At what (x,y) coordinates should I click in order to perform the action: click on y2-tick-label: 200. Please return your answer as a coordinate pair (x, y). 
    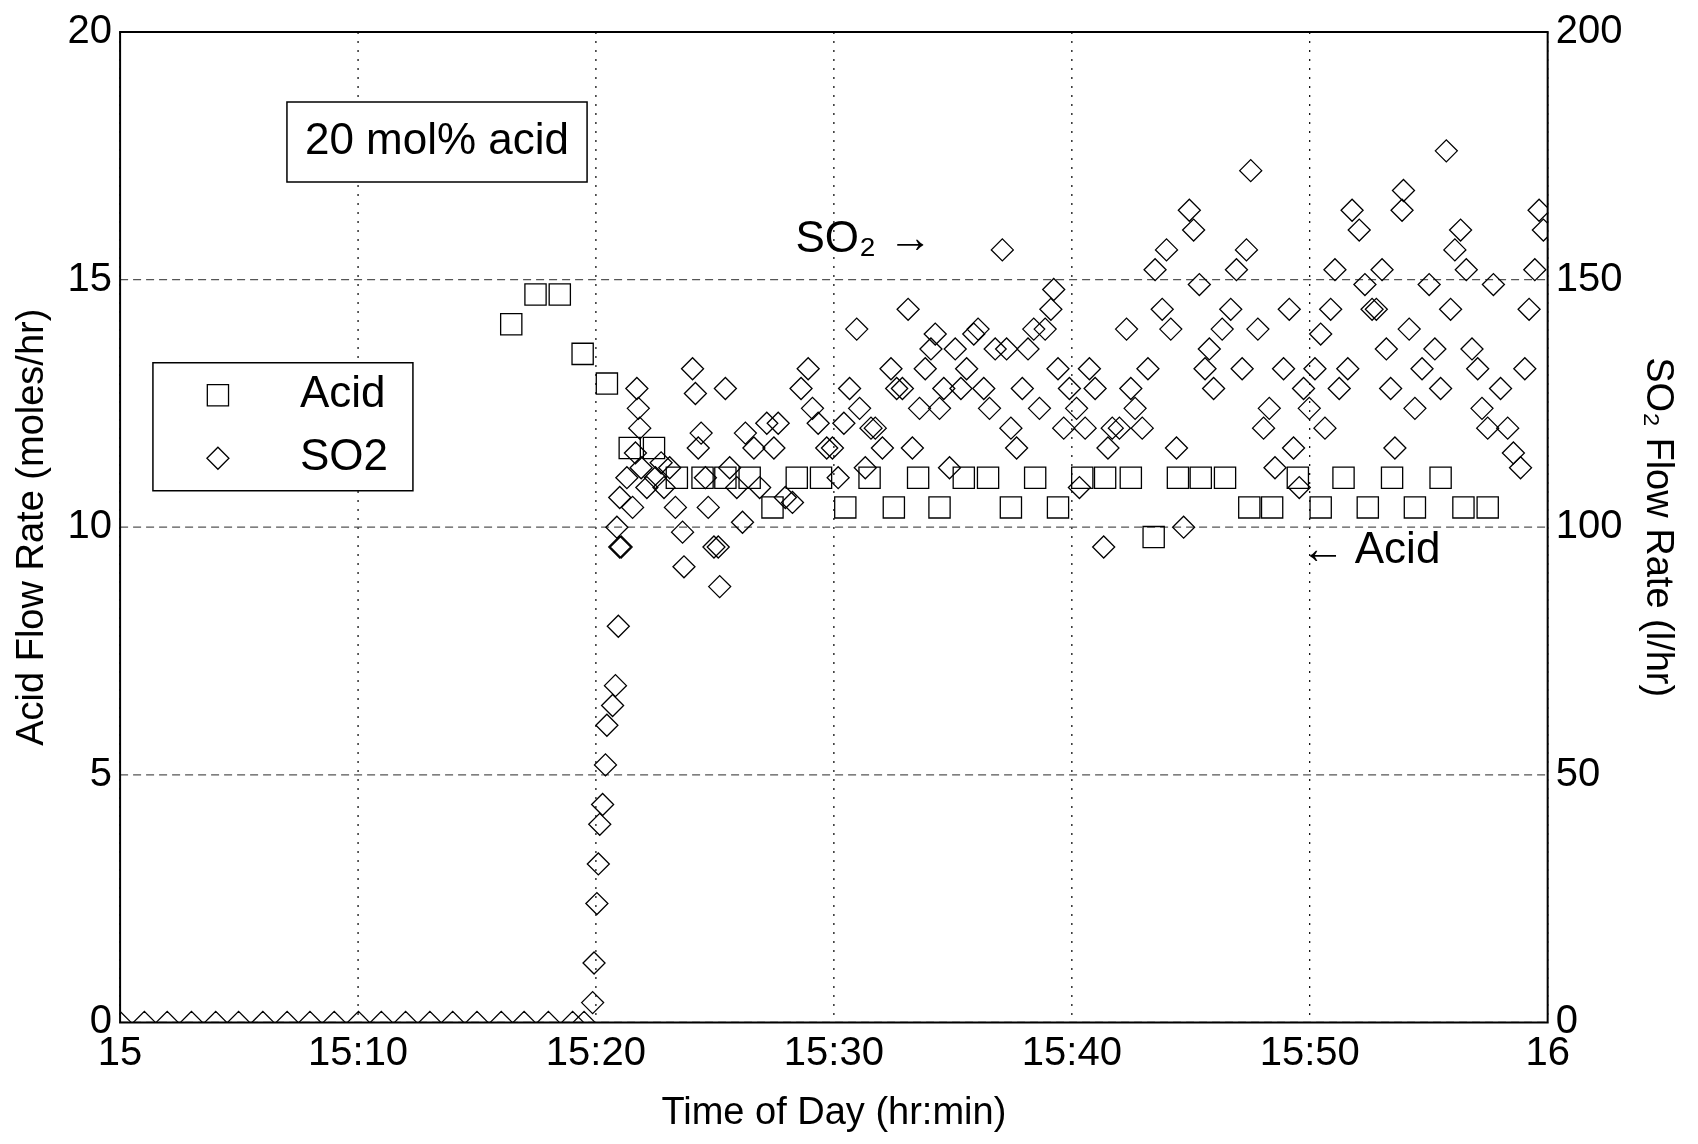
    Looking at the image, I should click on (1589, 29).